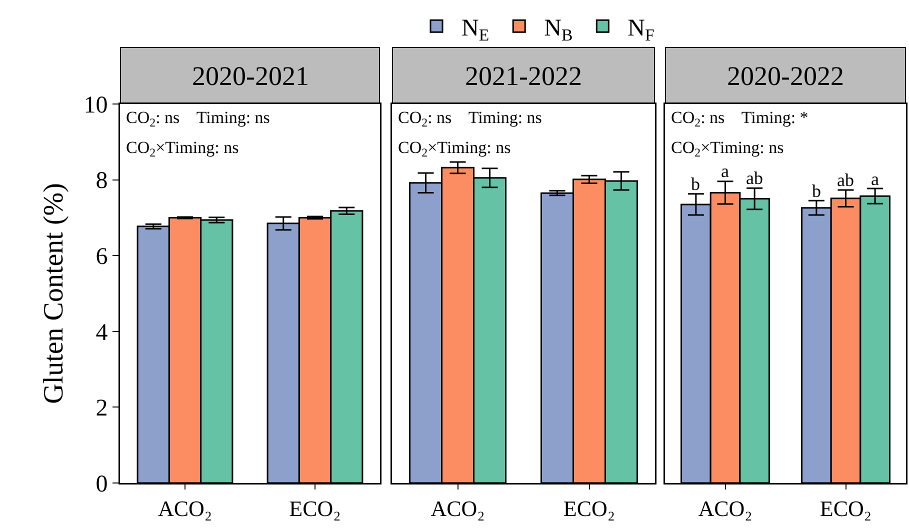  Describe the element at coordinates (785, 76) in the screenshot. I see `chart-title: 2020-2022` at that location.